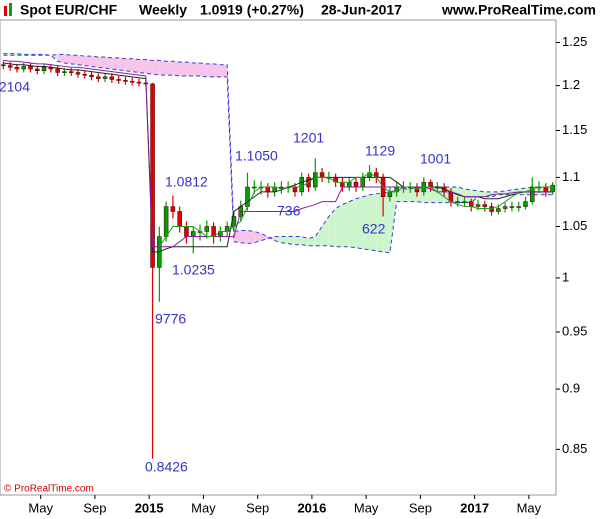  I want to click on annotation: 736, so click(289, 211).